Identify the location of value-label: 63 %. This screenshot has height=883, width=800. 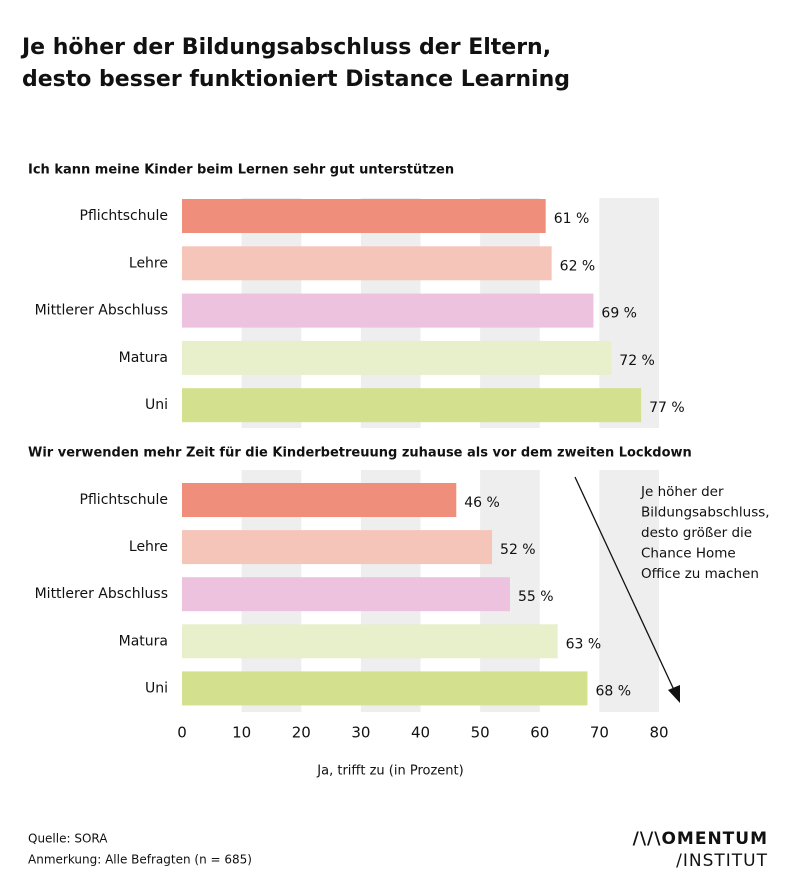
(584, 644).